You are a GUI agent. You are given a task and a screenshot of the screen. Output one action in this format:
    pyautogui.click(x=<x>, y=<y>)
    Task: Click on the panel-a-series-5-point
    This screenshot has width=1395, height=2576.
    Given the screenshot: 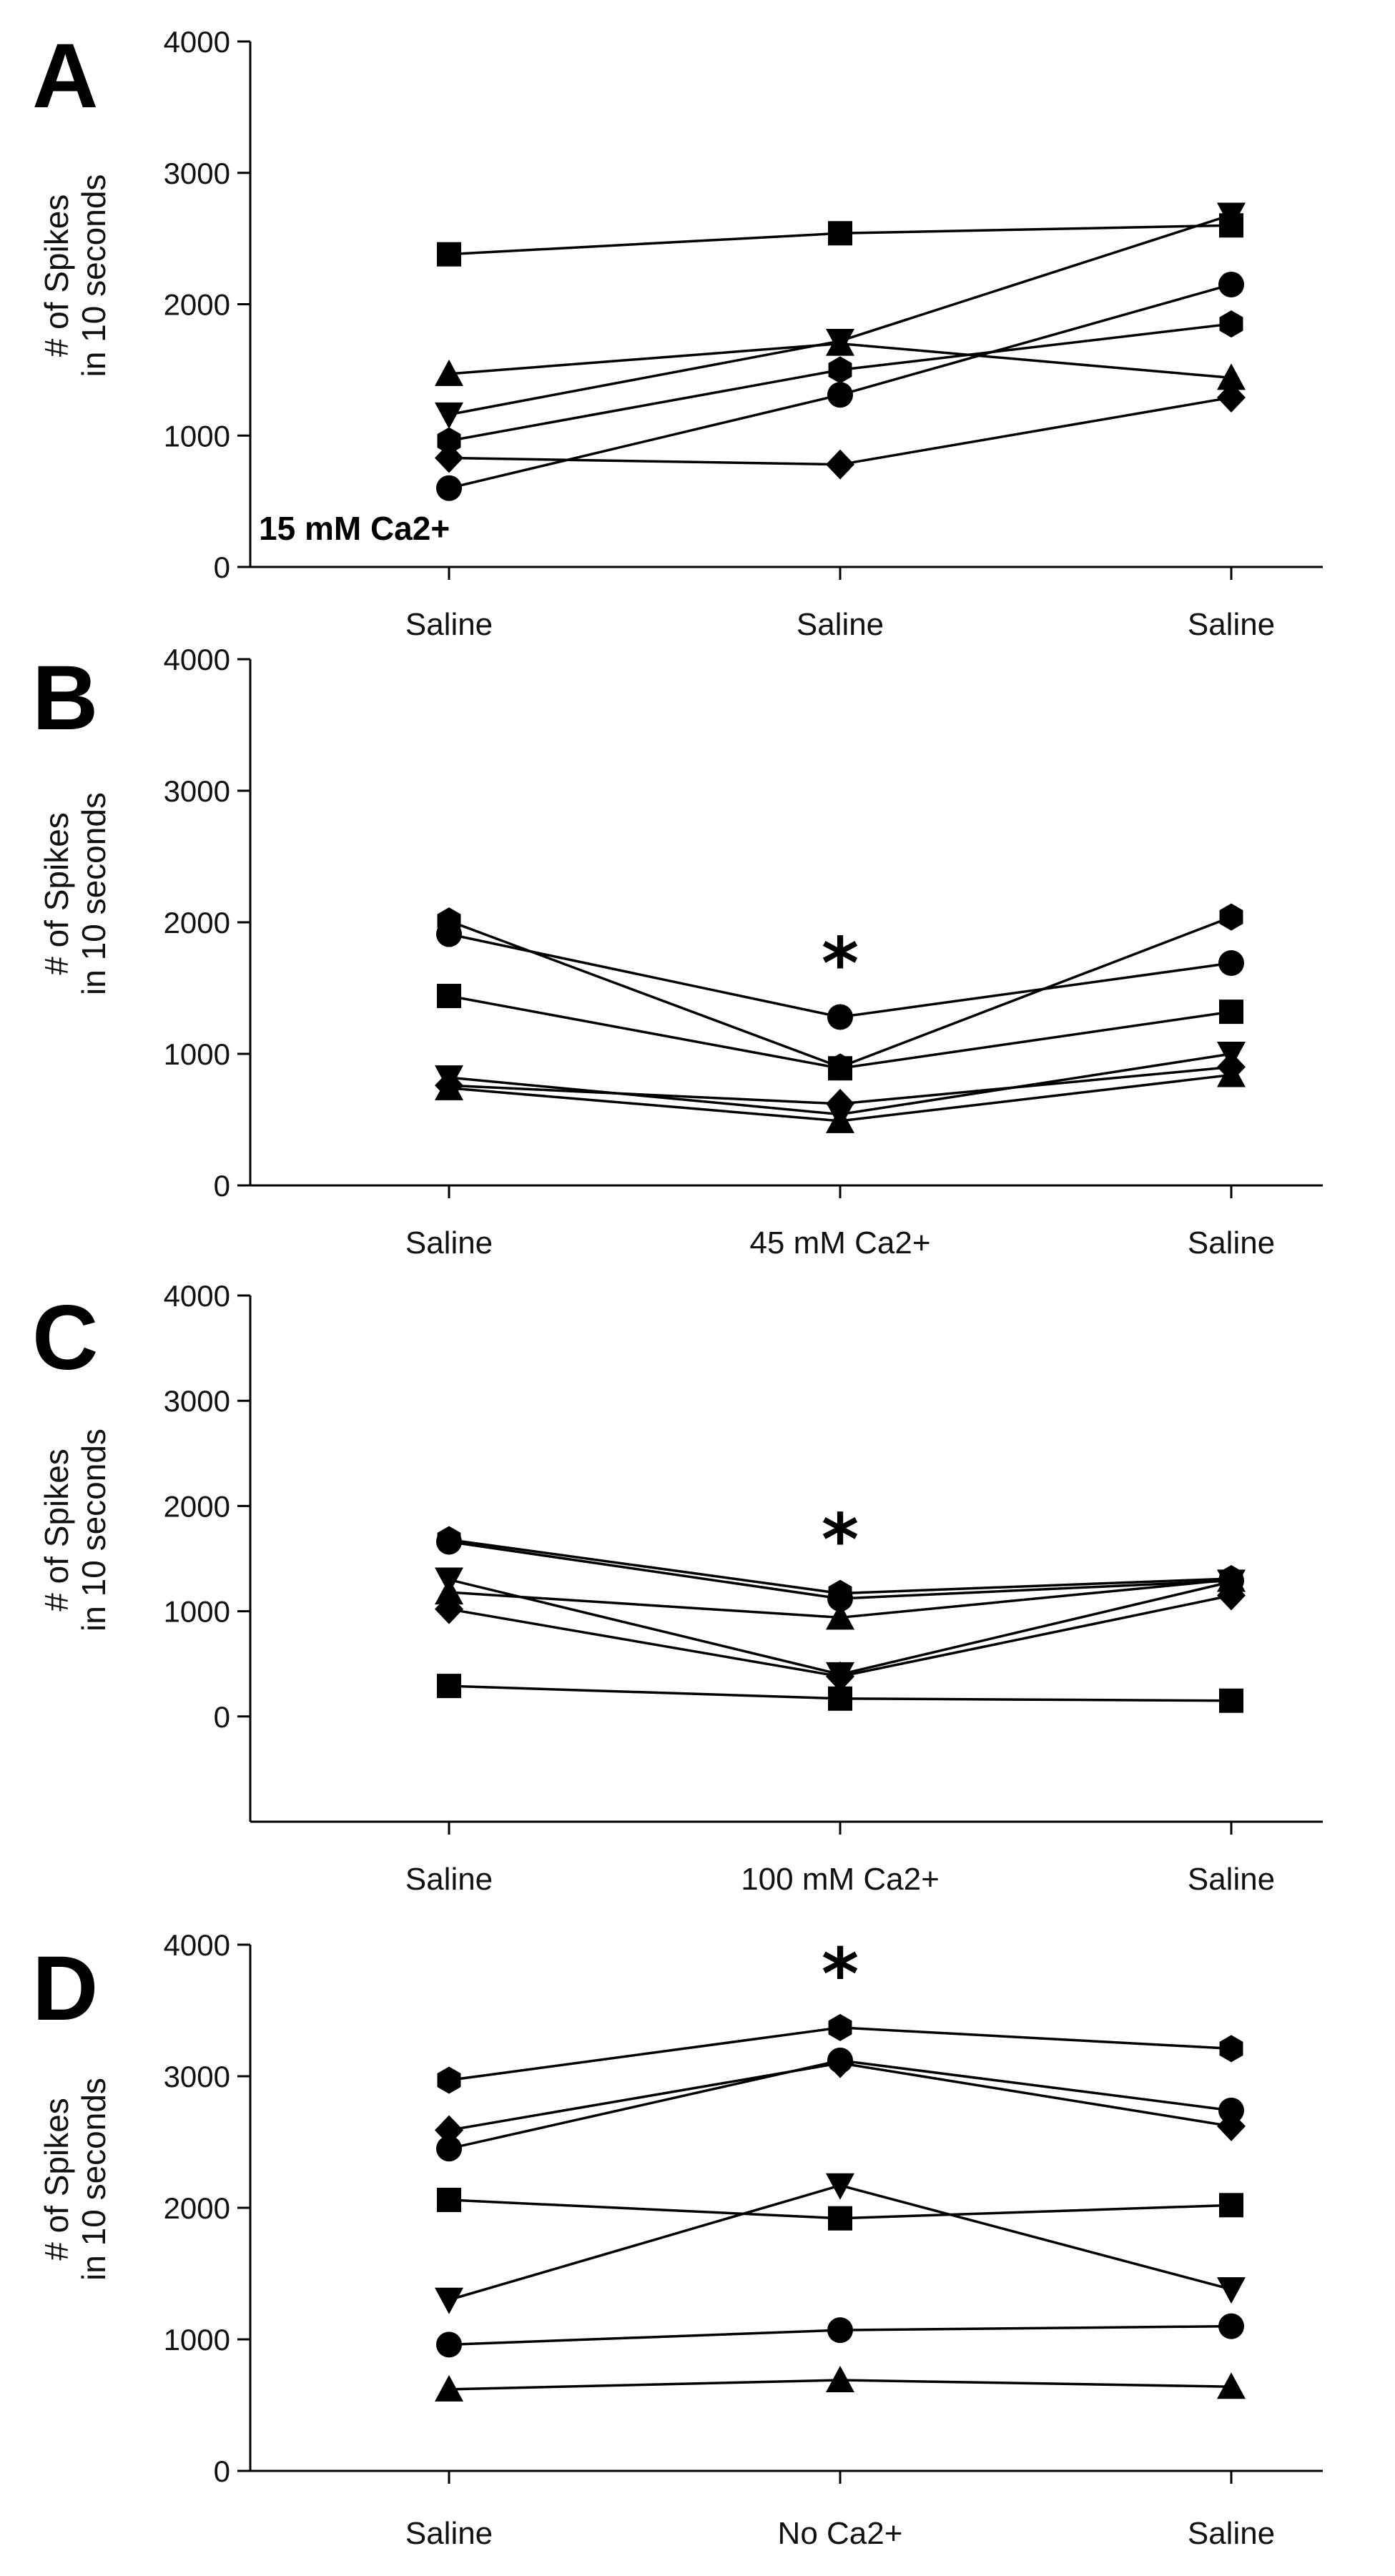 What is the action you would take?
    pyautogui.click(x=449, y=458)
    